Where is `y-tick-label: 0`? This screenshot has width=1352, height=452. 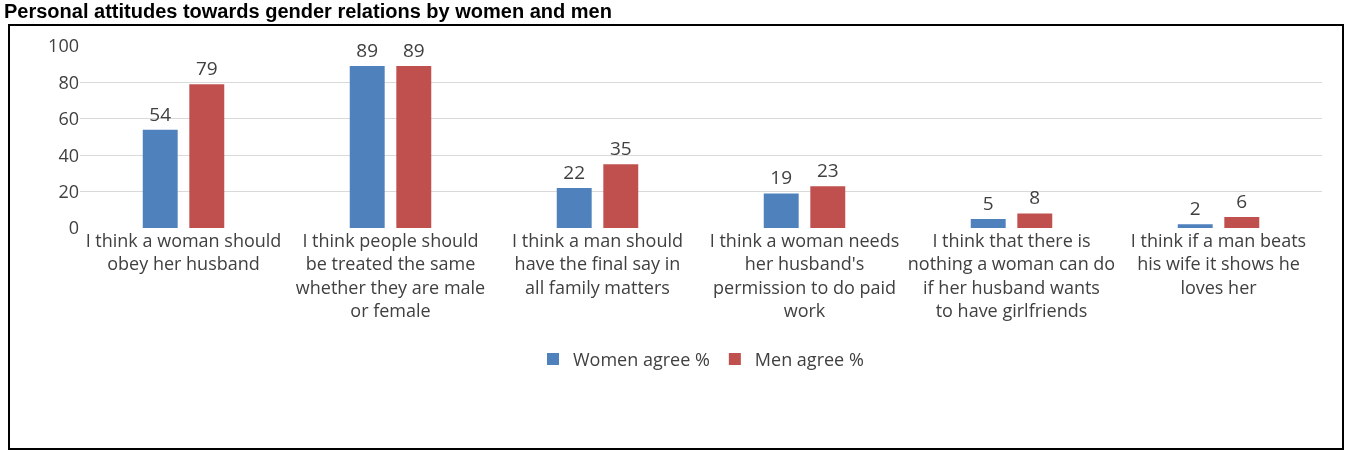
y-tick-label: 0 is located at coordinates (73, 227).